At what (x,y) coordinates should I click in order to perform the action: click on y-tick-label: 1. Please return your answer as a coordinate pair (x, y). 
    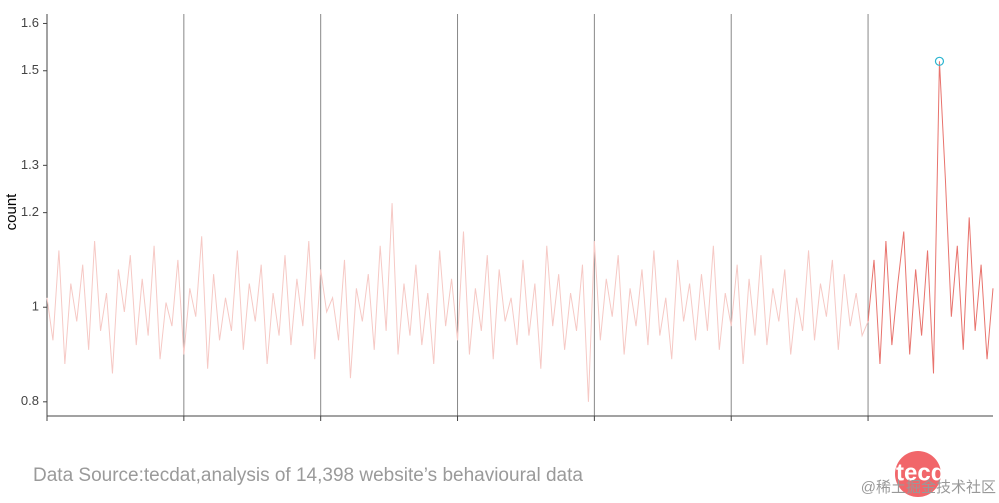
    Looking at the image, I should click on (35, 306).